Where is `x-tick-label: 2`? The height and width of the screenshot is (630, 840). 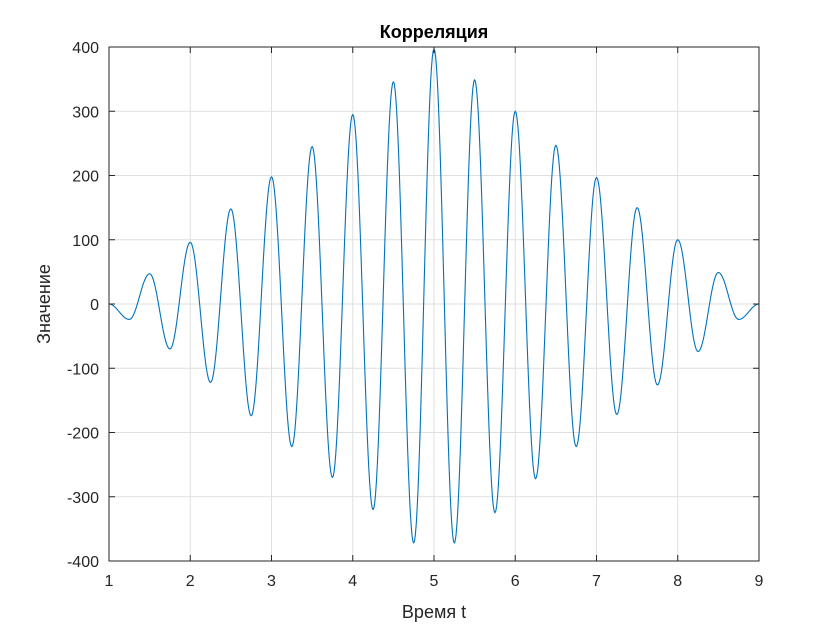 x-tick-label: 2 is located at coordinates (190, 581).